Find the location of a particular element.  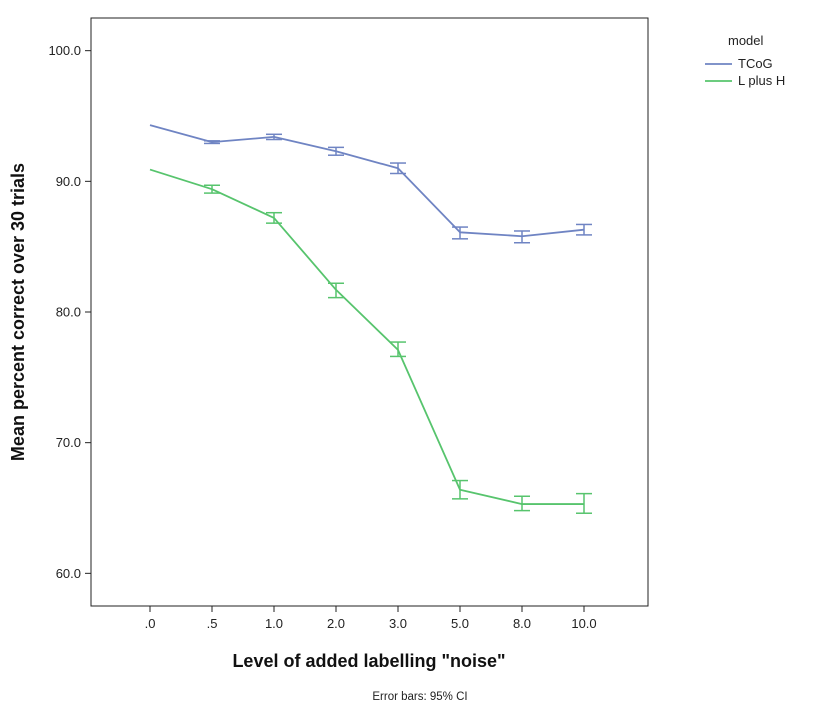

x-tick-label: .5 is located at coordinates (212, 623).